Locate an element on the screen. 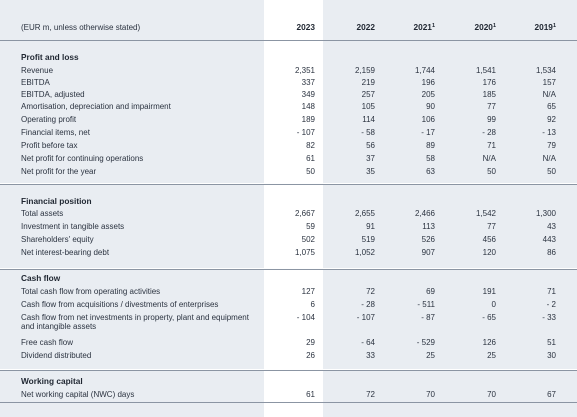 The image size is (577, 417). row-label: Profit before tax is located at coordinates (49, 145).